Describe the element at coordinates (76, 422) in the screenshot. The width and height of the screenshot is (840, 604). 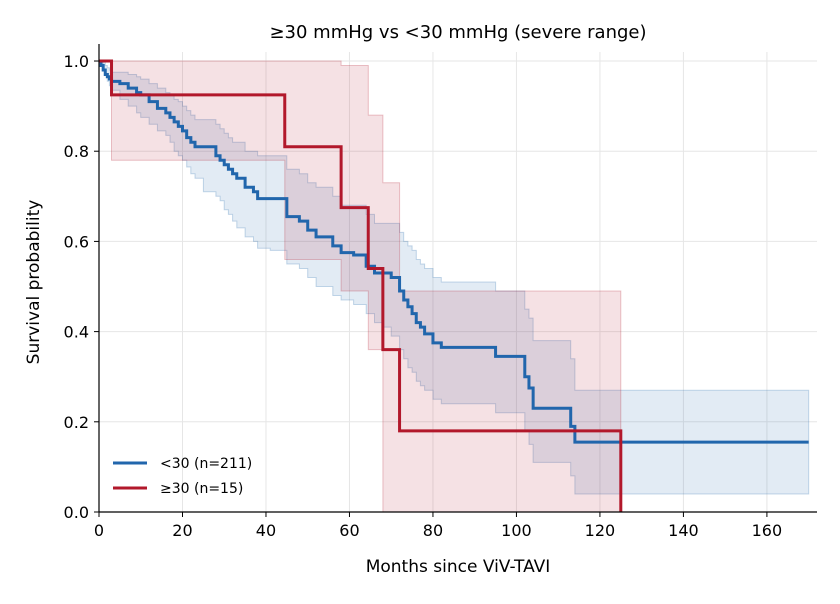
I see `y-tick-label: 0.2` at that location.